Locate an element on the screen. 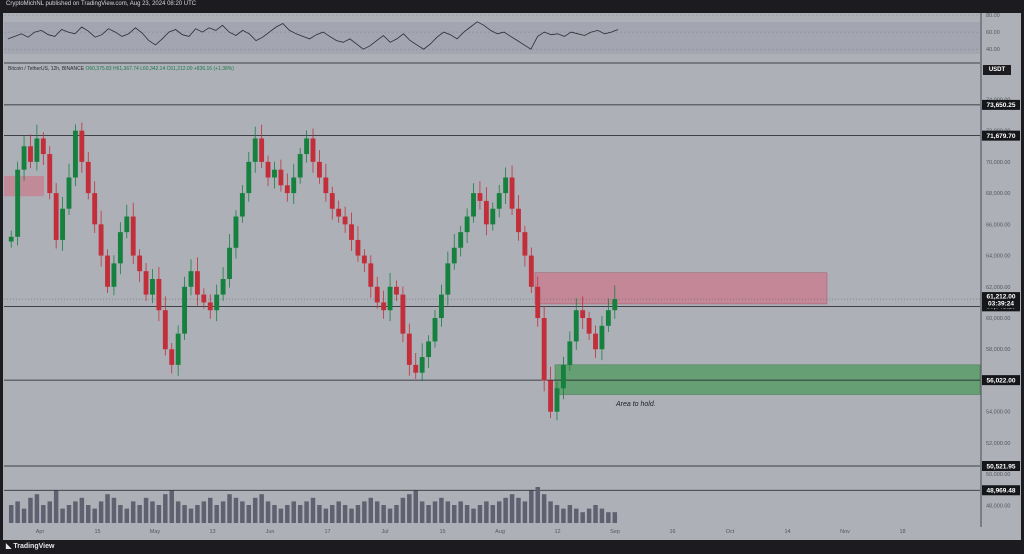  supply-zone is located at coordinates (681, 288).